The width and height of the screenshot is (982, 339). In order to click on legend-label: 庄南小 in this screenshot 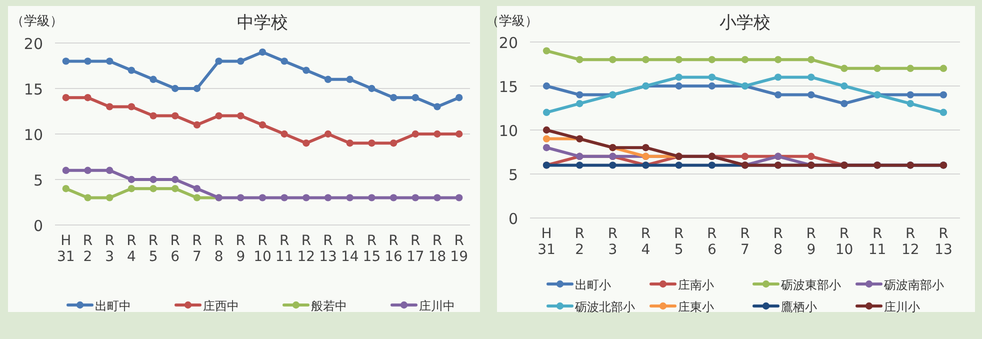, I will do `click(696, 285)`.